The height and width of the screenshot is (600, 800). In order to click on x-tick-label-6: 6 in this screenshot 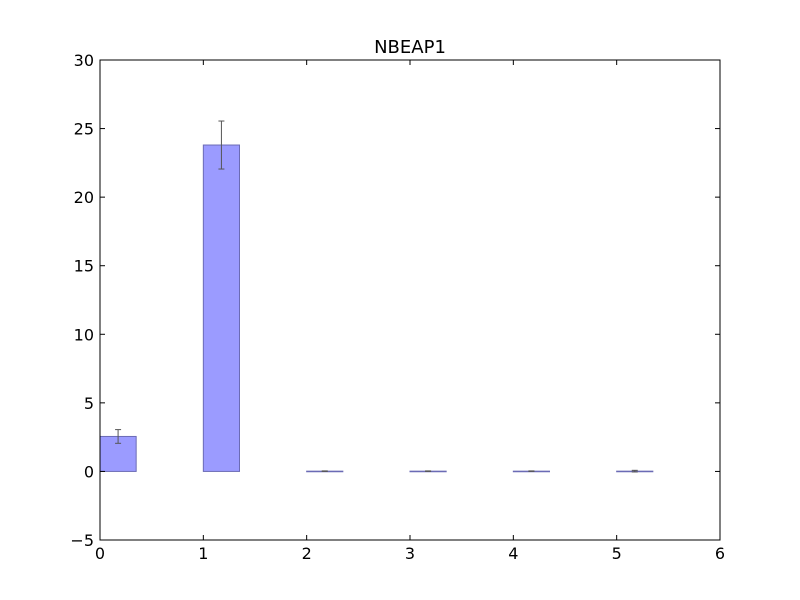, I will do `click(720, 553)`.